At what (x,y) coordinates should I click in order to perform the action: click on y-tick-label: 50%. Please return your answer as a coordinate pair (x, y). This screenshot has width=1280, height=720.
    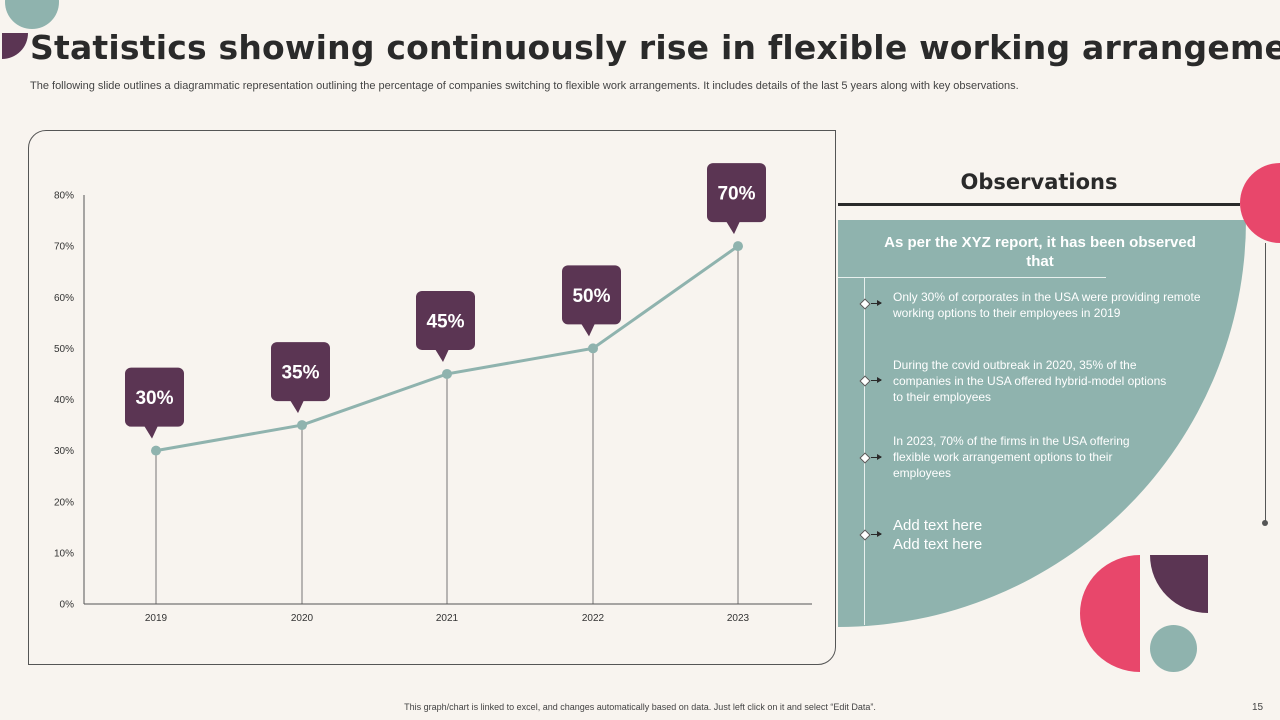
    Looking at the image, I should click on (64, 349).